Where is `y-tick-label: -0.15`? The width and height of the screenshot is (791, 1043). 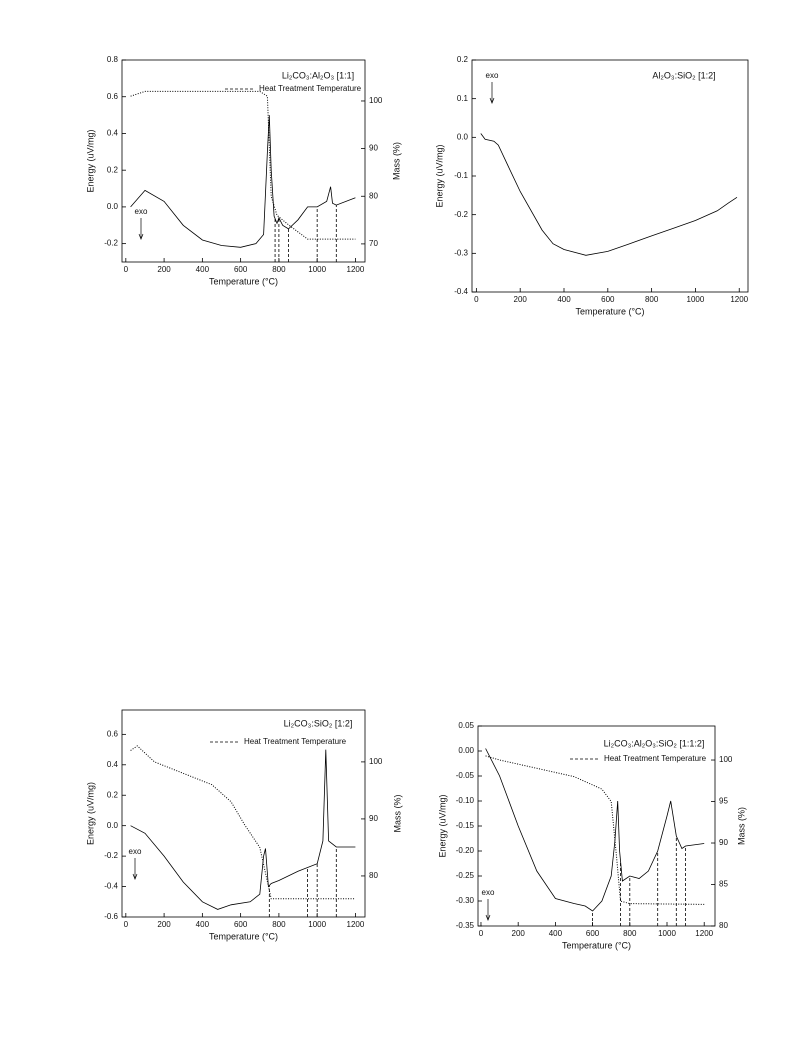
y-tick-label: -0.15 is located at coordinates (465, 825).